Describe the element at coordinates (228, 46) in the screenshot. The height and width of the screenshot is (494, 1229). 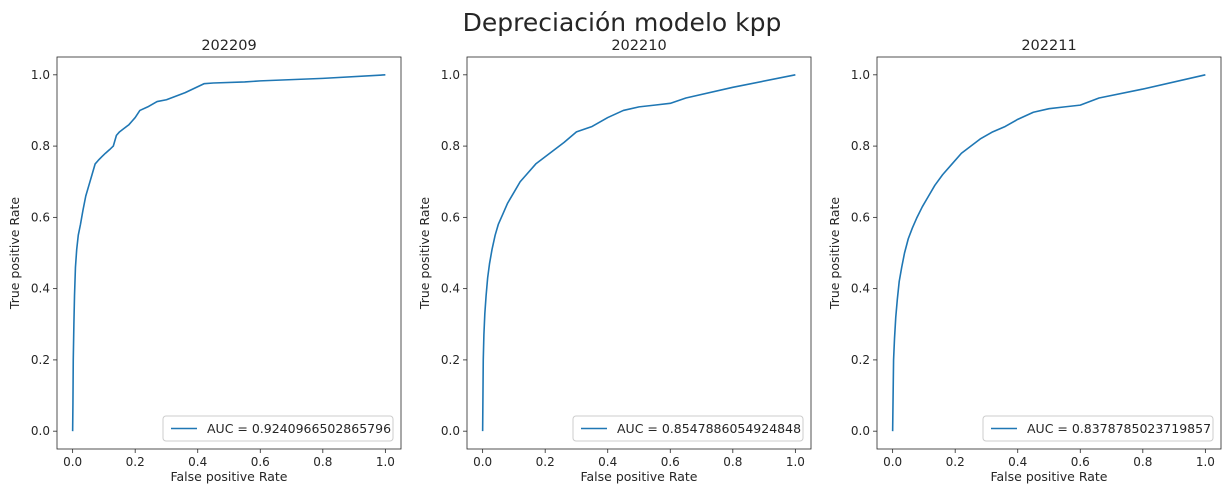
I see `panel-title: 202209` at that location.